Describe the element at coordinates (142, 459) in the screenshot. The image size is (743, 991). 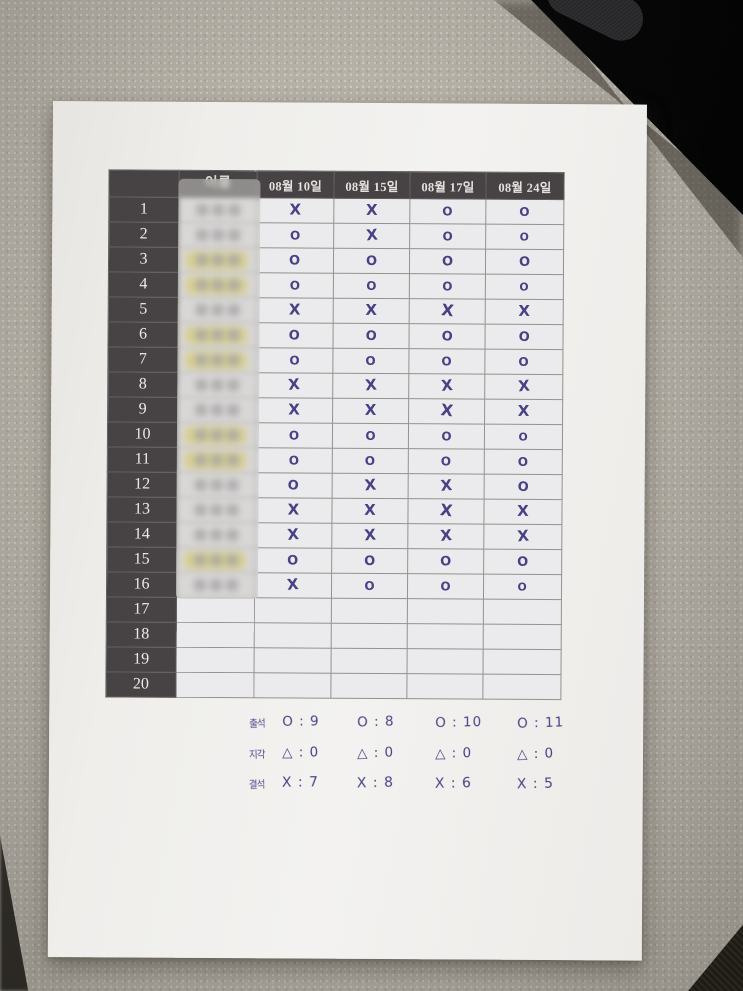
I see `row-number: 11` at that location.